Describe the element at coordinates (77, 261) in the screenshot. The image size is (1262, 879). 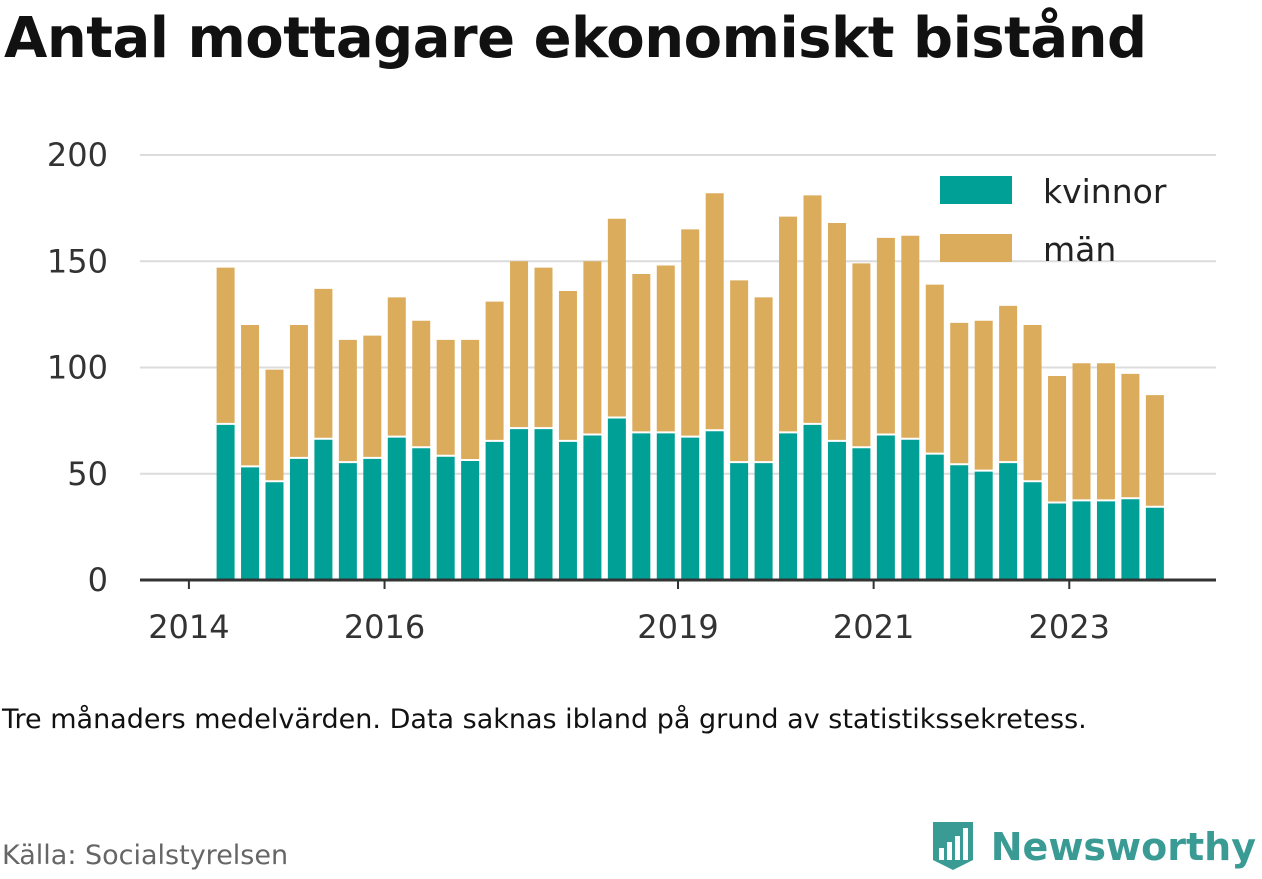
I see `y-tick-label: 150` at that location.